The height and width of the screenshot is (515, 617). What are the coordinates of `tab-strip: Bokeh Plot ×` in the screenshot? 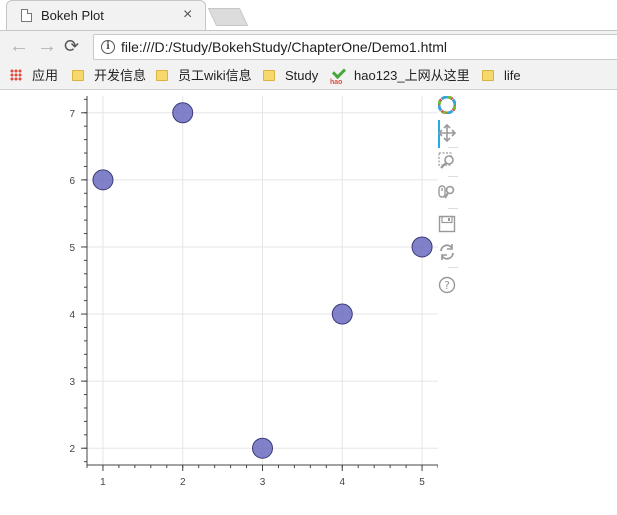 It's located at (308, 15).